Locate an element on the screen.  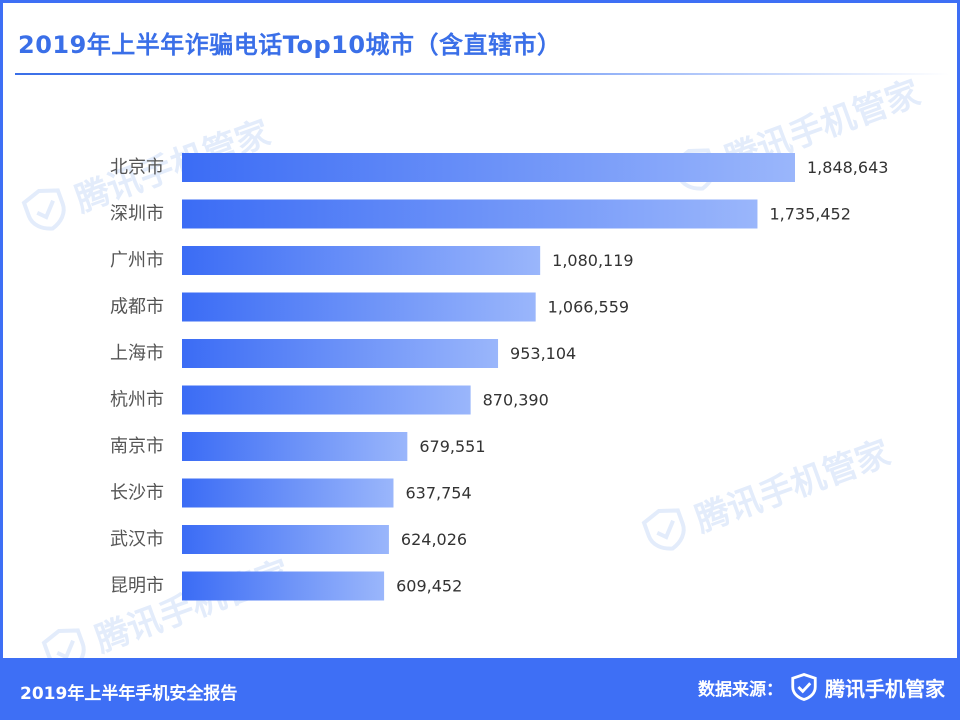
category-label: 上海市 is located at coordinates (137, 353).